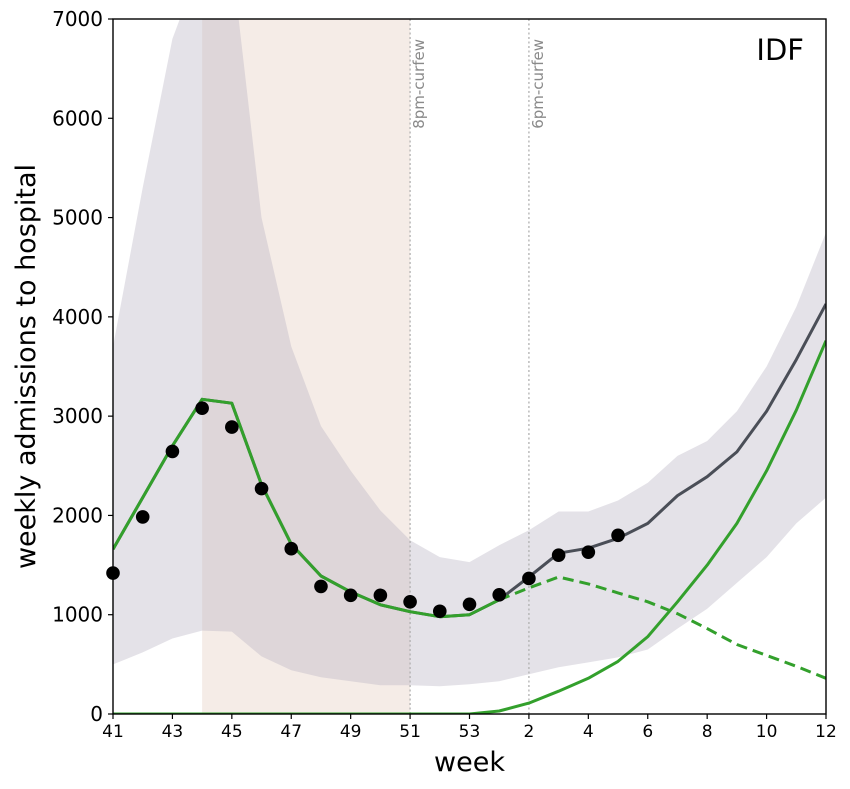  What do you see at coordinates (647, 732) in the screenshot?
I see `x-tick-label: 6` at bounding box center [647, 732].